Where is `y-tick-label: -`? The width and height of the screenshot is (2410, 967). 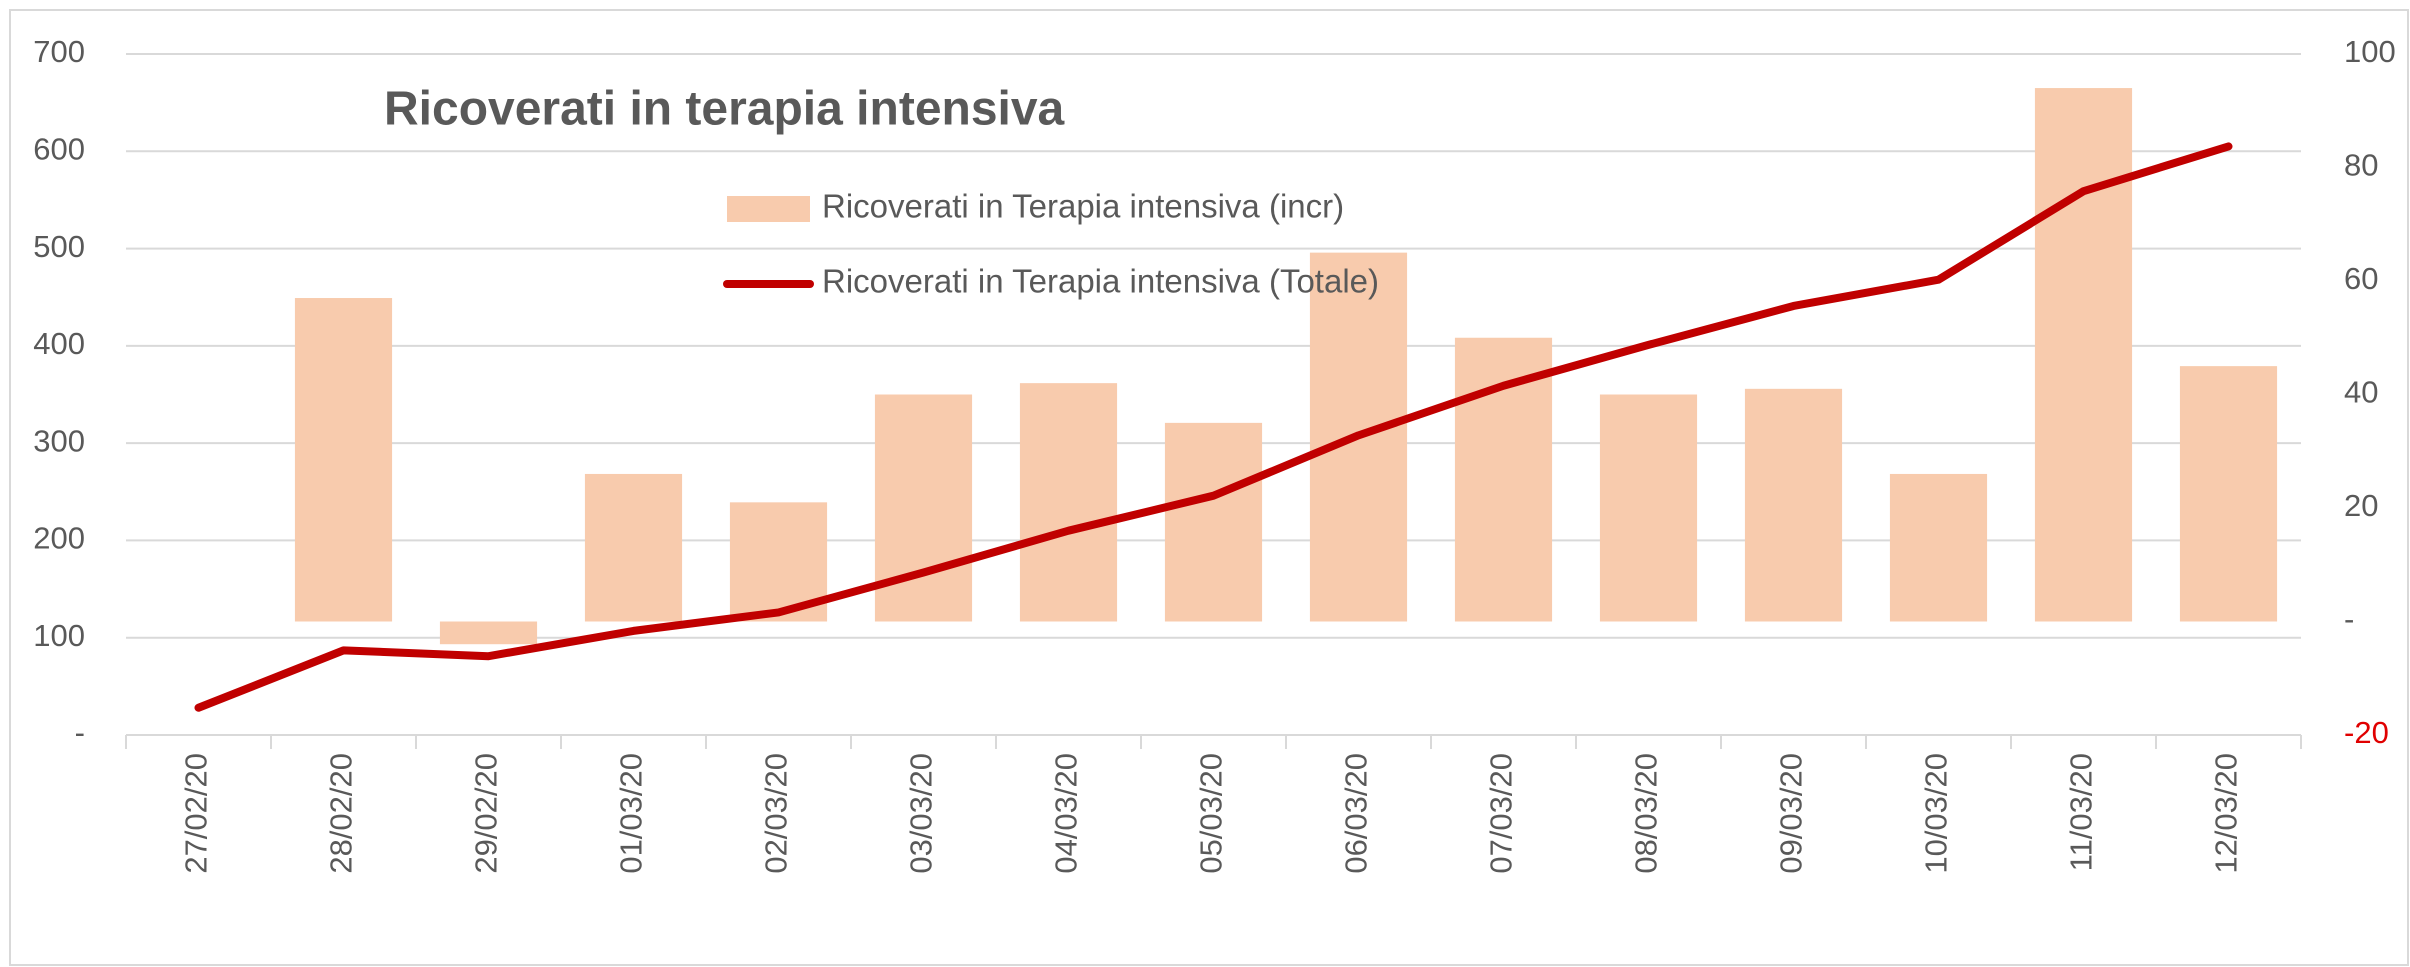
y-tick-label: - is located at coordinates (80, 732).